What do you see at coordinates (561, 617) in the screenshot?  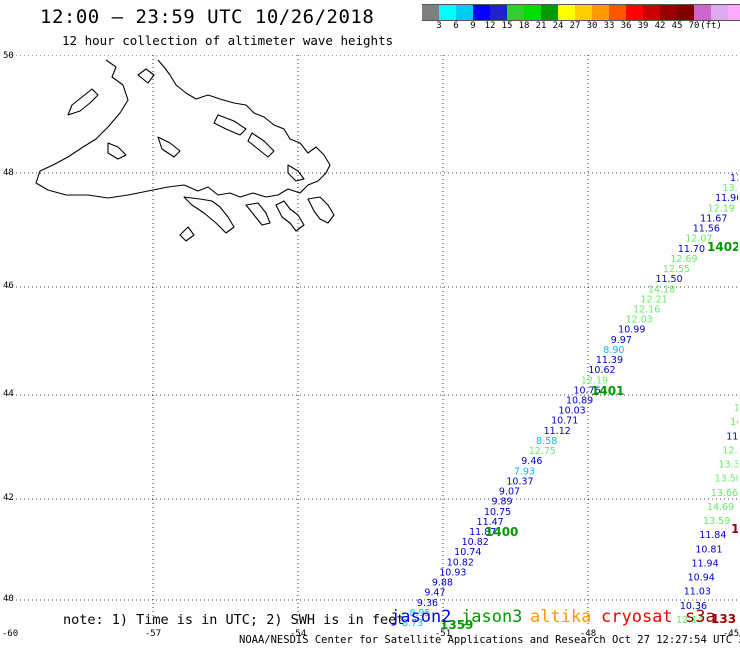 I see `legend-altika: altika` at bounding box center [561, 617].